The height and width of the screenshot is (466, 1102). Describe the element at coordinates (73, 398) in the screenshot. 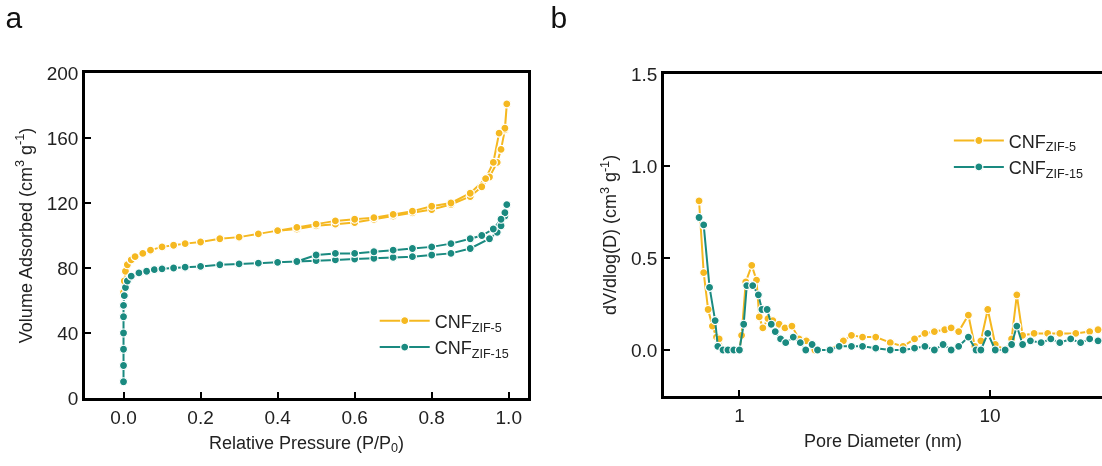

I see `y-tick-label: 0` at that location.